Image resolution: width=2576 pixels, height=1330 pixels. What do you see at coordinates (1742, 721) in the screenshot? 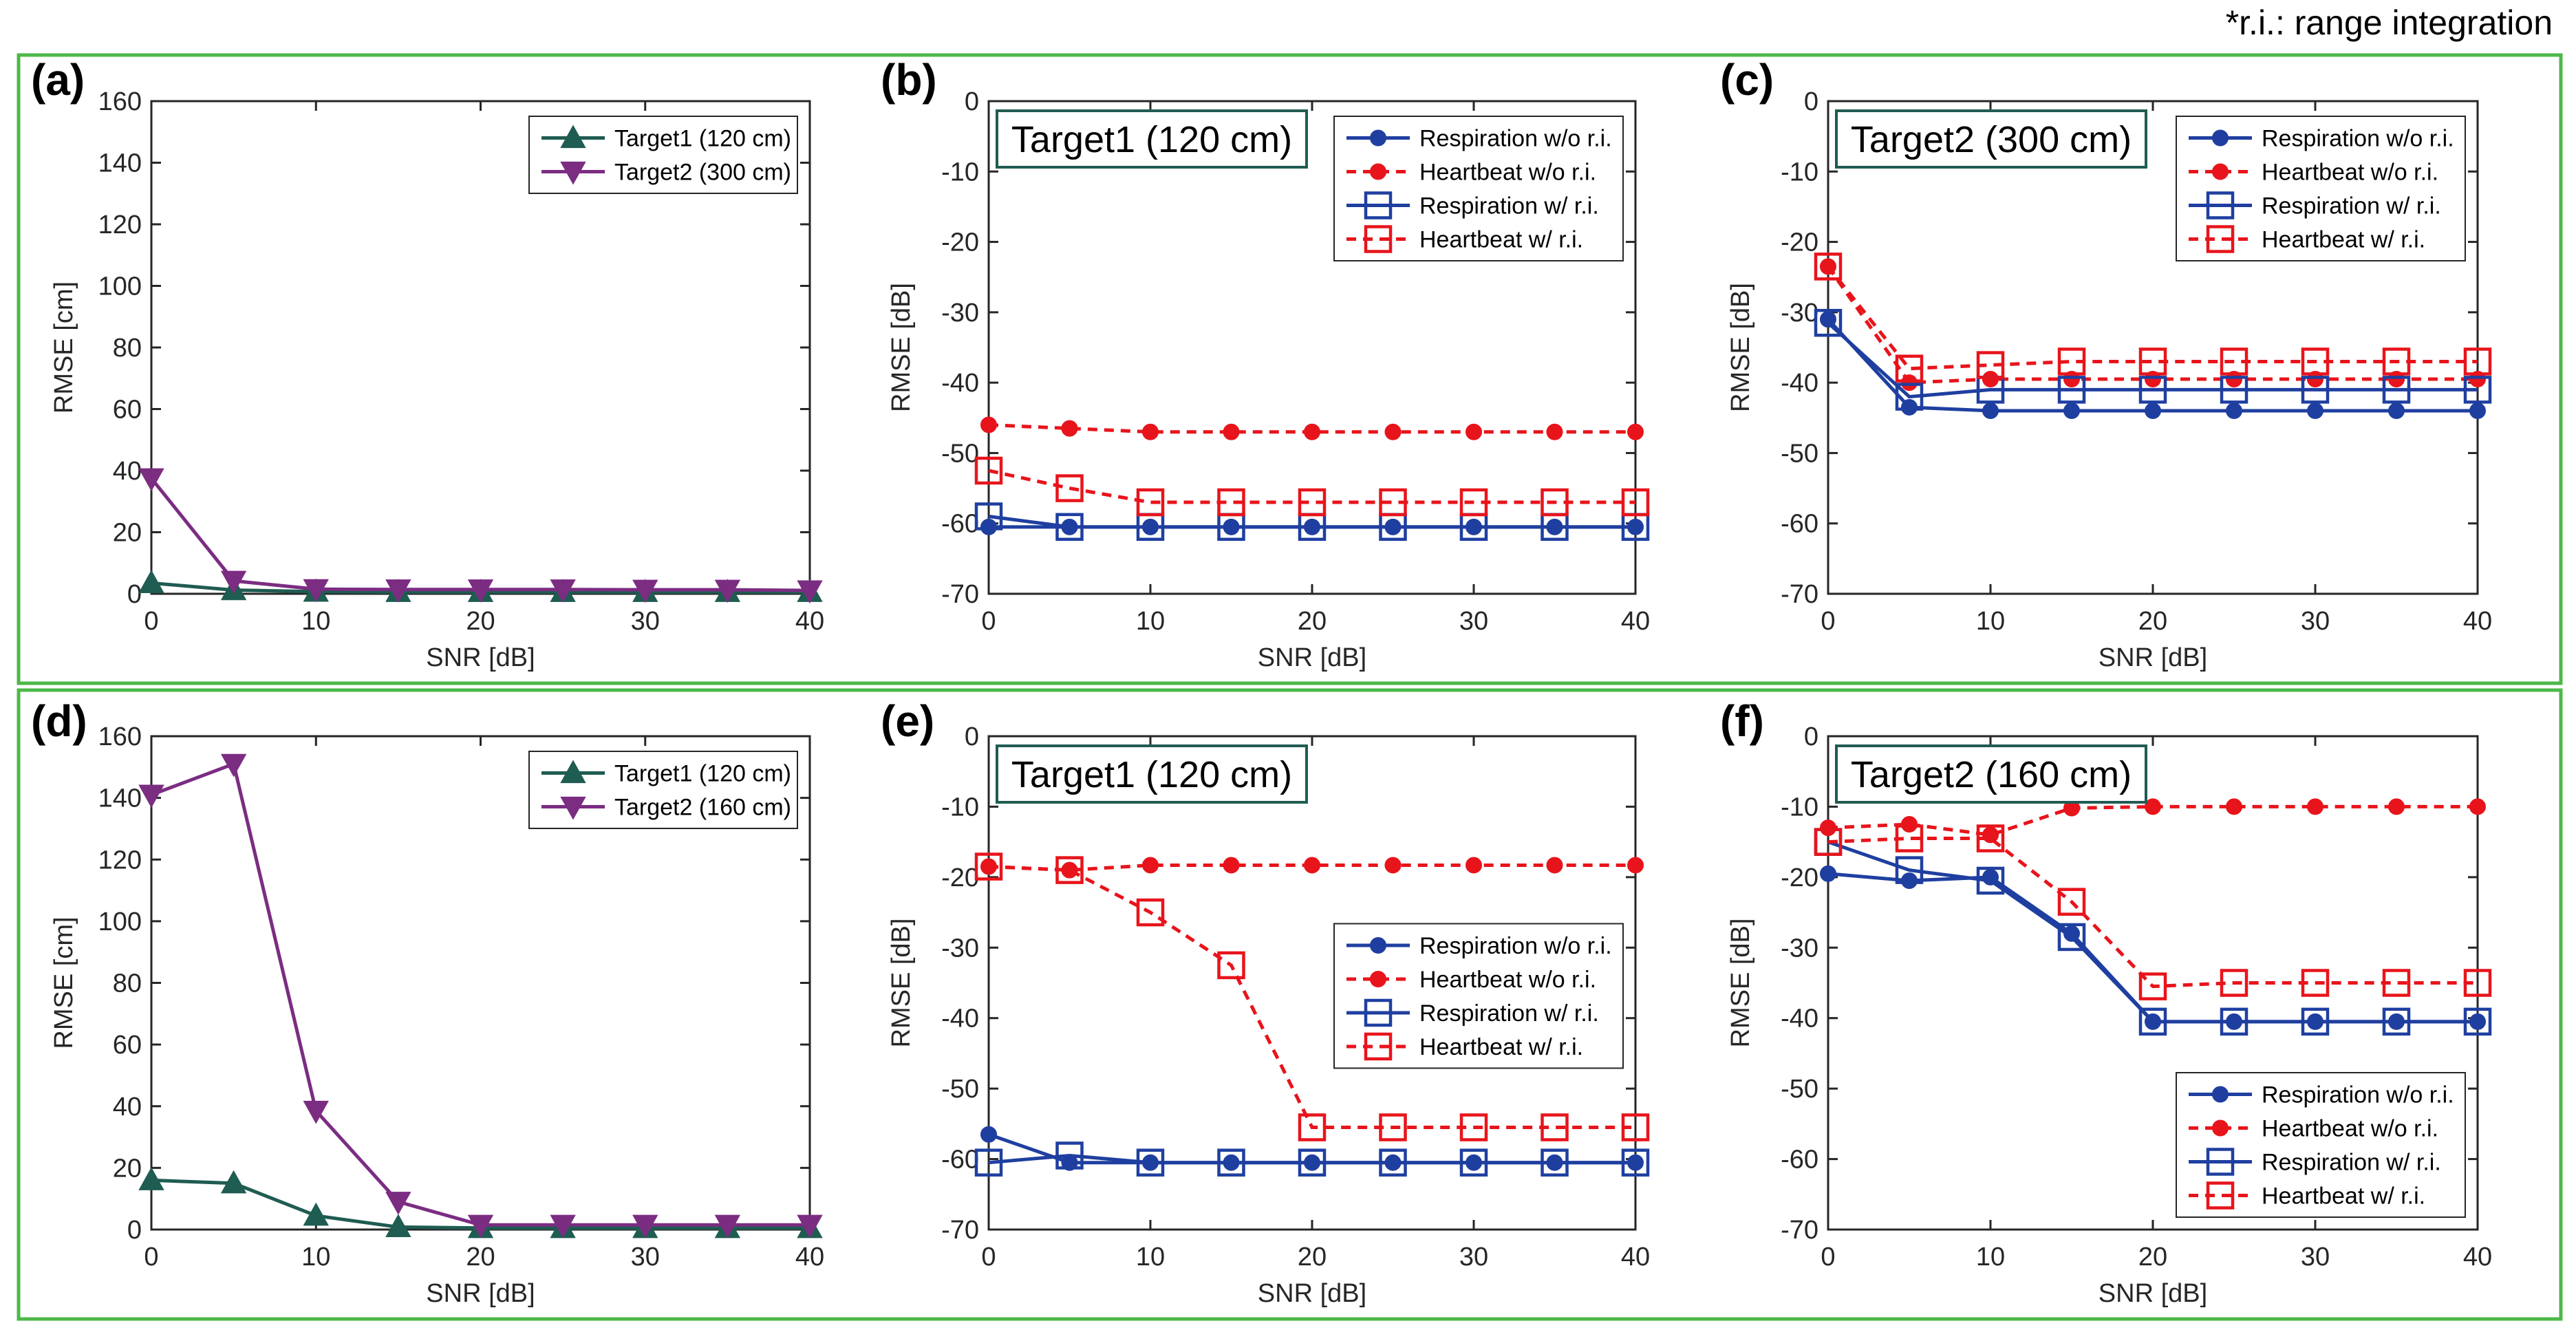
I see `panel-label: (f)` at bounding box center [1742, 721].